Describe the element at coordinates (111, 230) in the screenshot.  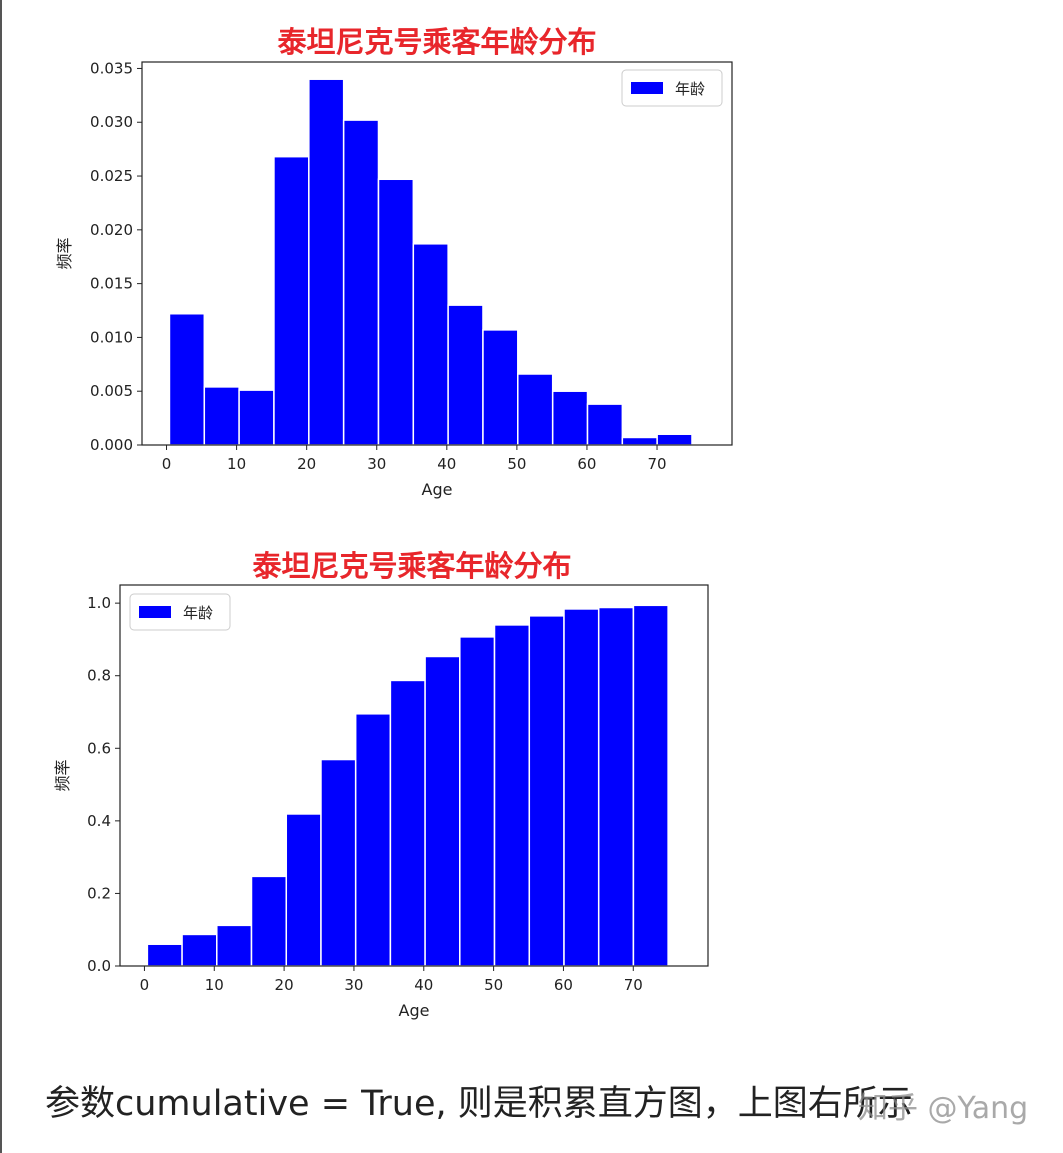
I see `y-tick-label: 0.020` at that location.